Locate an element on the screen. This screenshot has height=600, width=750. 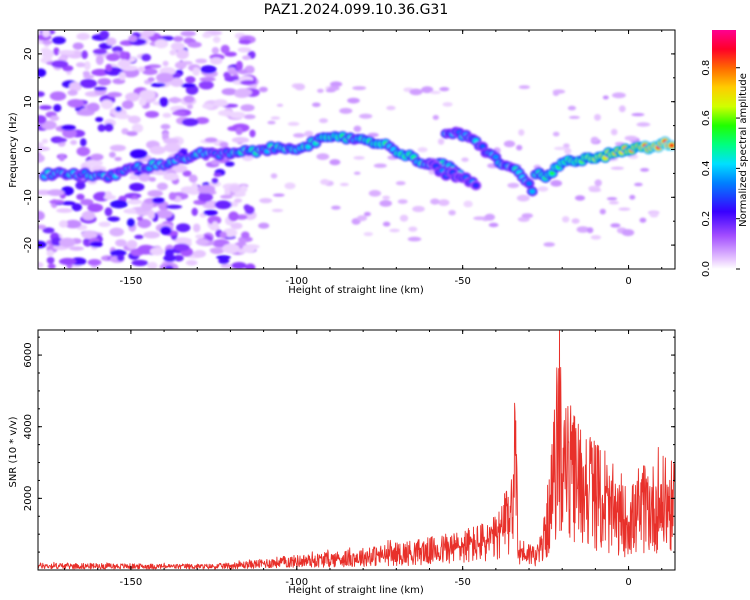
colorbar-tick-label: 0.8 is located at coordinates (706, 68).